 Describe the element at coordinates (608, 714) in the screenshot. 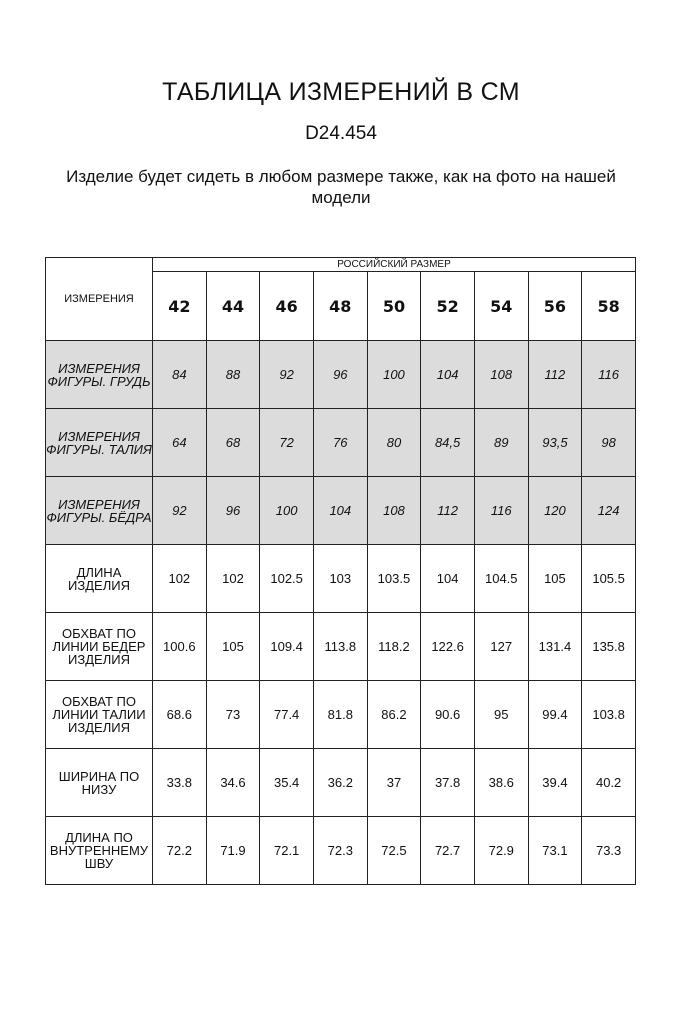

I see `table-cell: 103.8` at that location.